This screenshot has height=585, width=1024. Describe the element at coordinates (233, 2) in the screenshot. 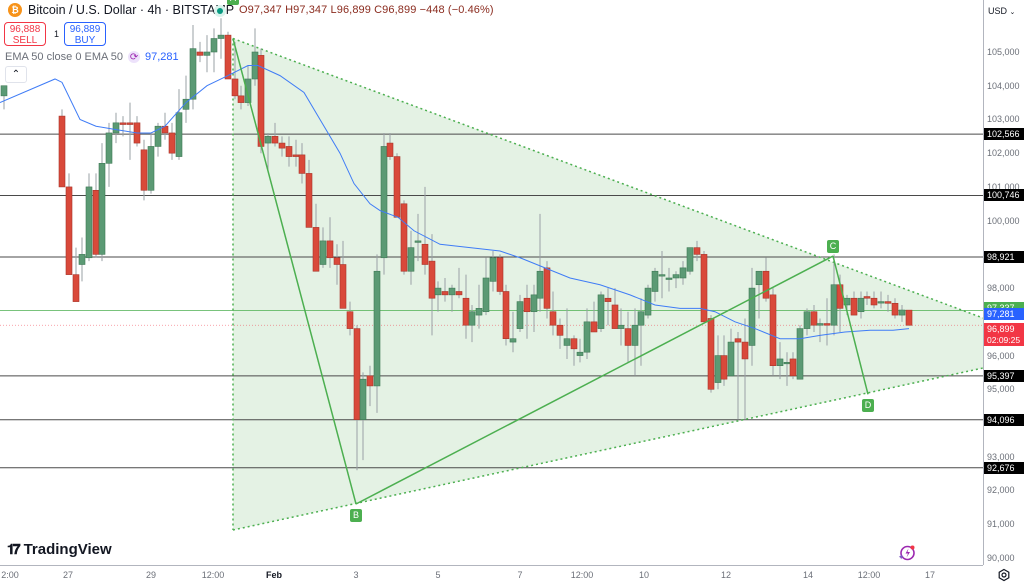

I see `pattern-point-a: A` at that location.